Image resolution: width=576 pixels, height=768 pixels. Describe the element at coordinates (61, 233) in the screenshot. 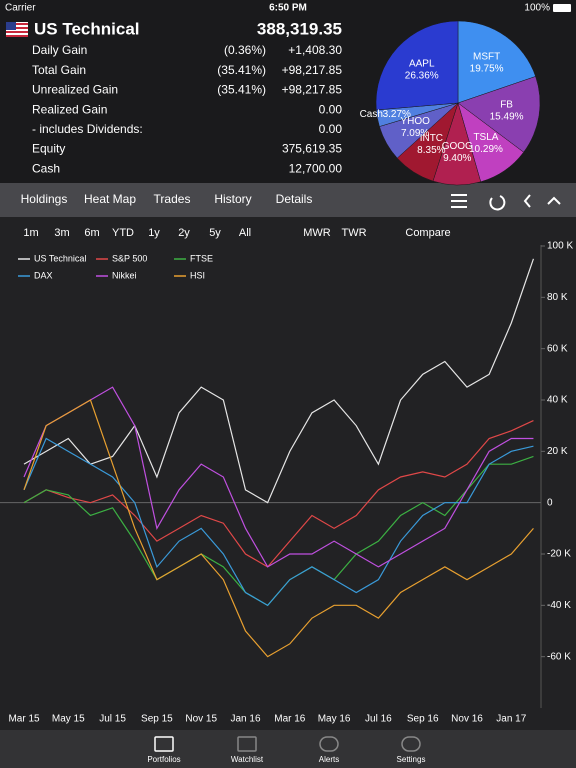

I see `range-button: 3m` at that location.